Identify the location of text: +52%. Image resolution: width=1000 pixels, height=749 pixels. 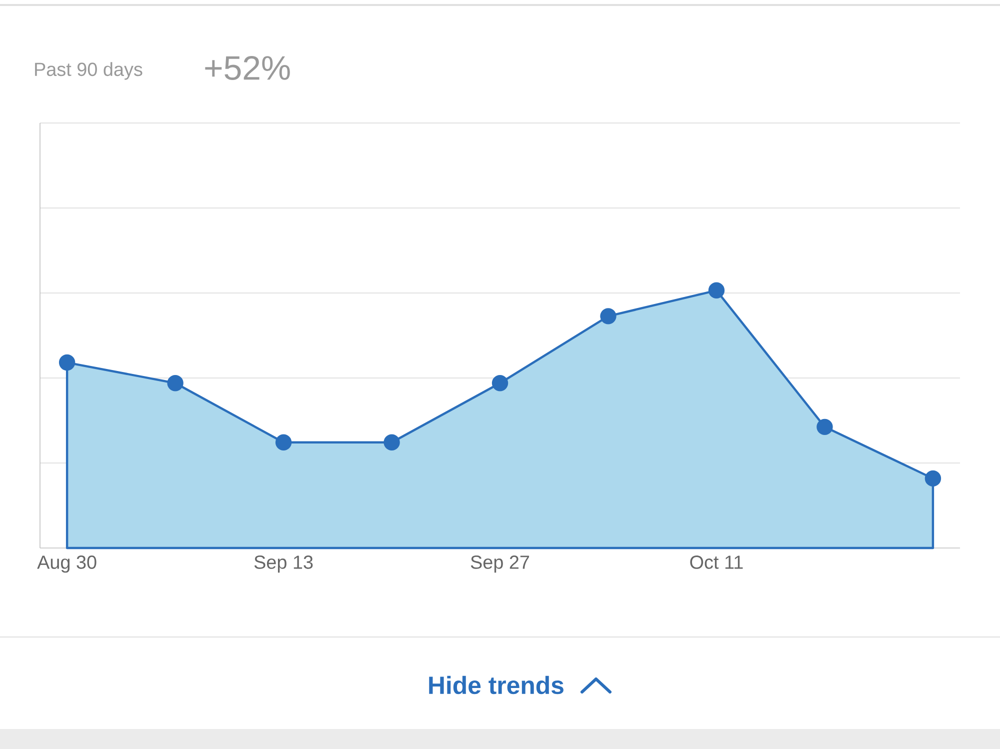
(247, 68).